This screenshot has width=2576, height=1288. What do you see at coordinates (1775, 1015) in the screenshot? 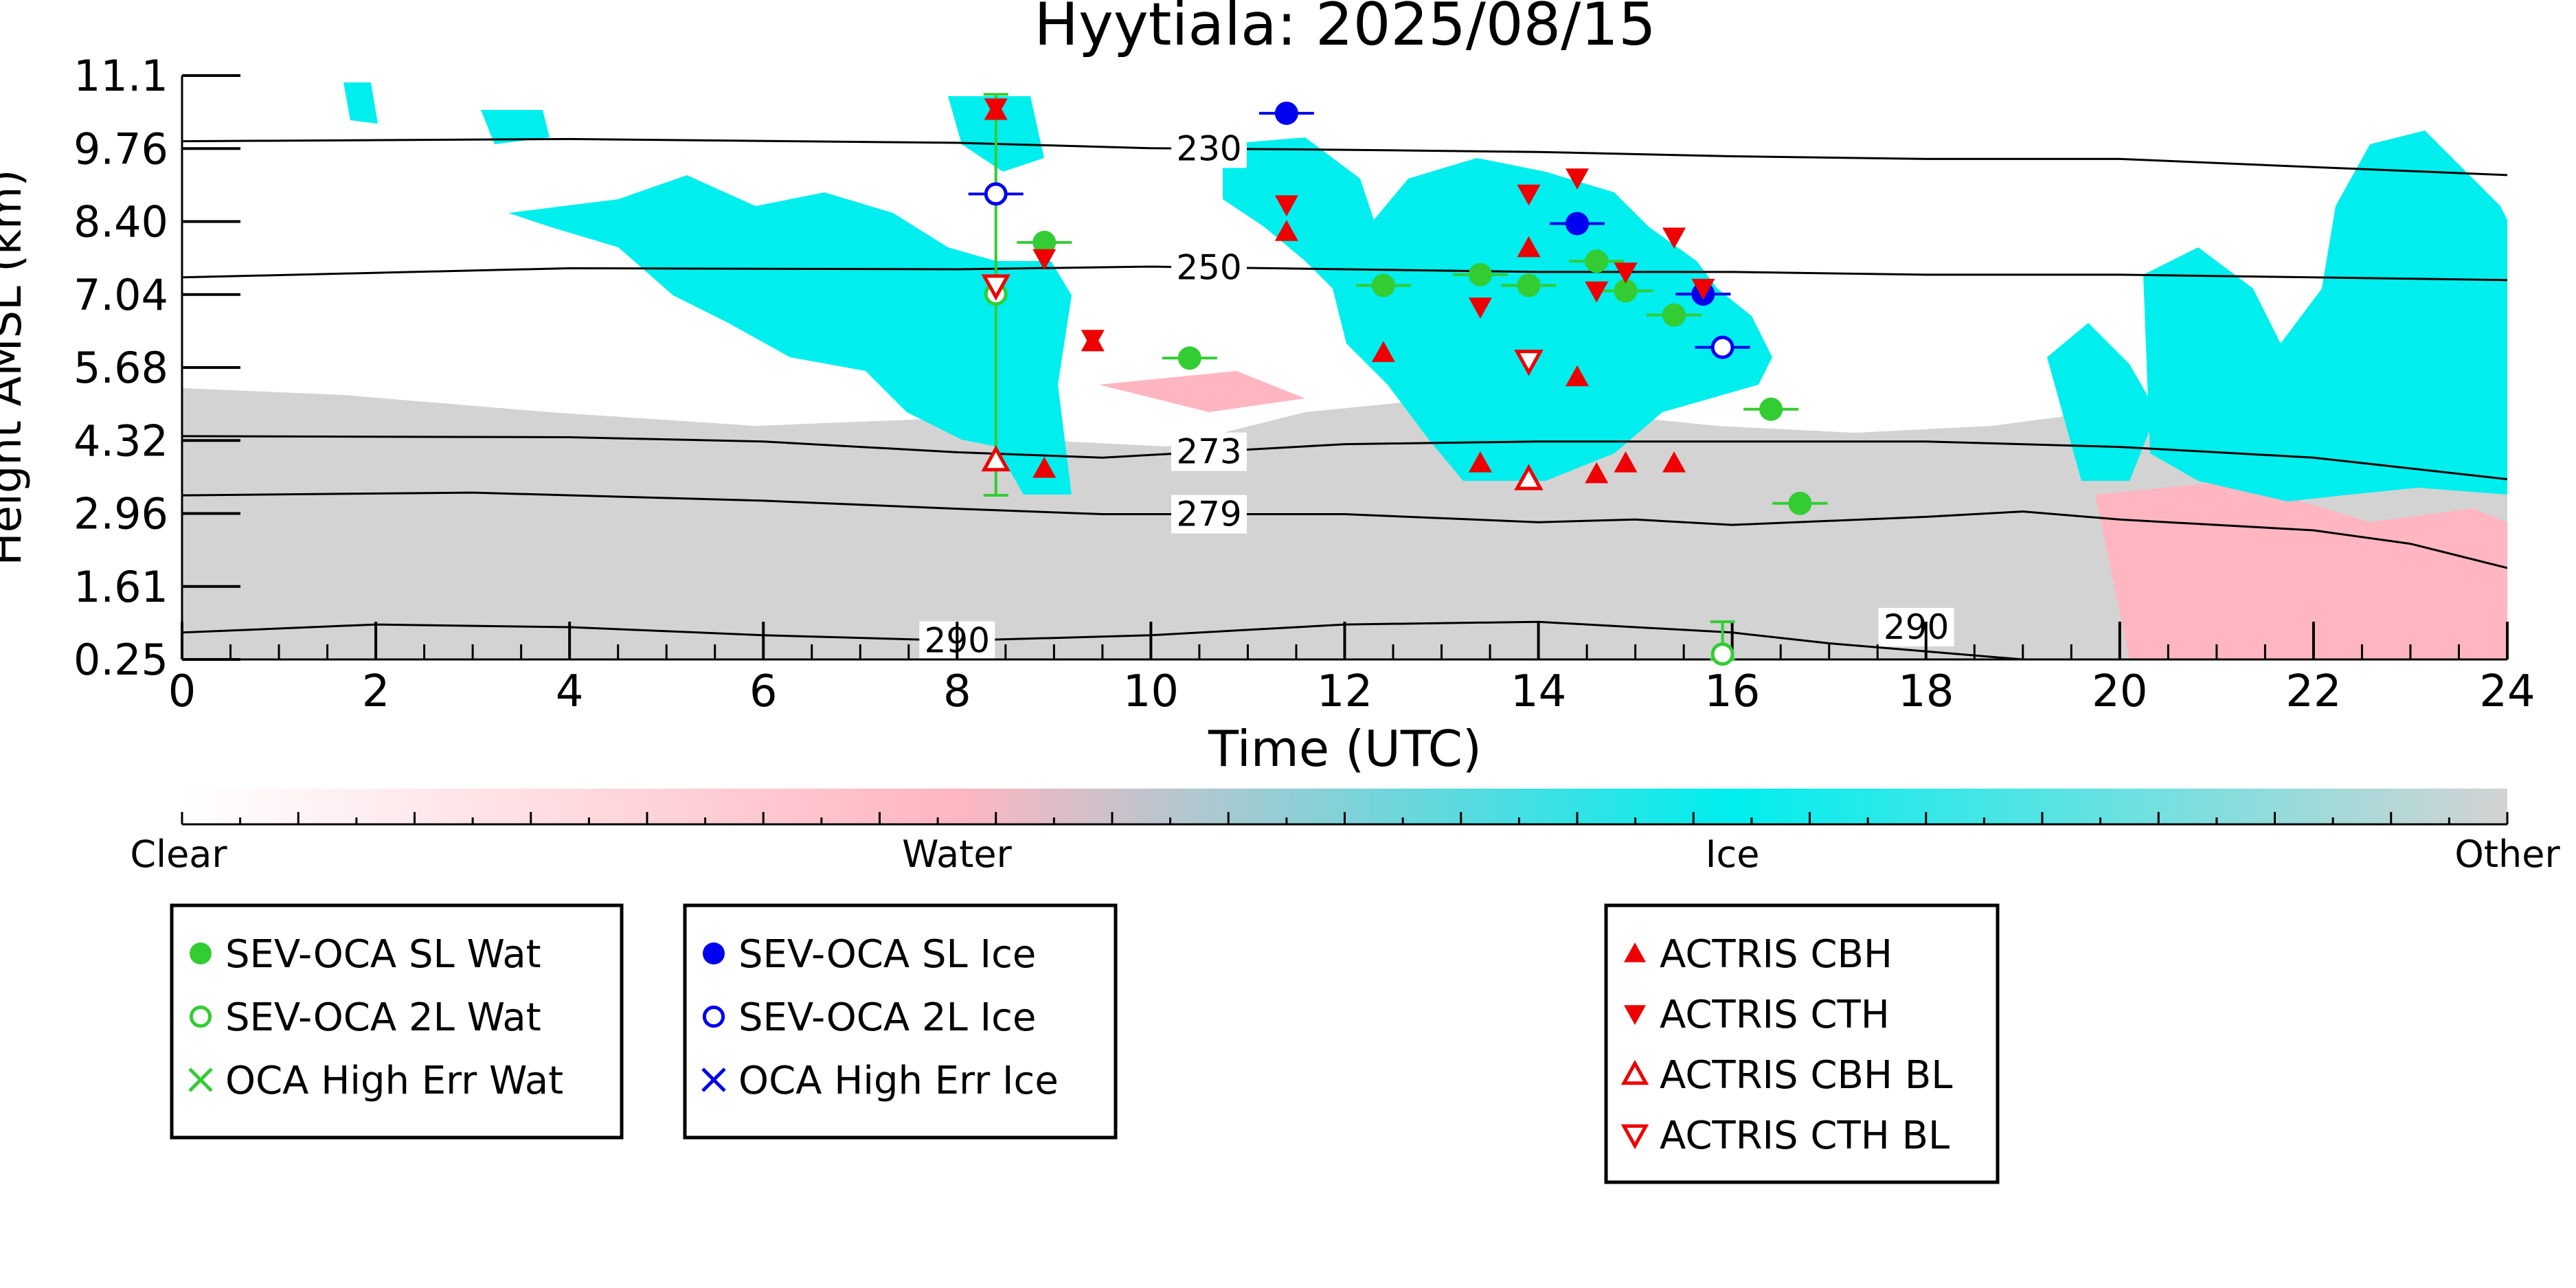
I see `legend-label: ACTRIS CTH` at bounding box center [1775, 1015].